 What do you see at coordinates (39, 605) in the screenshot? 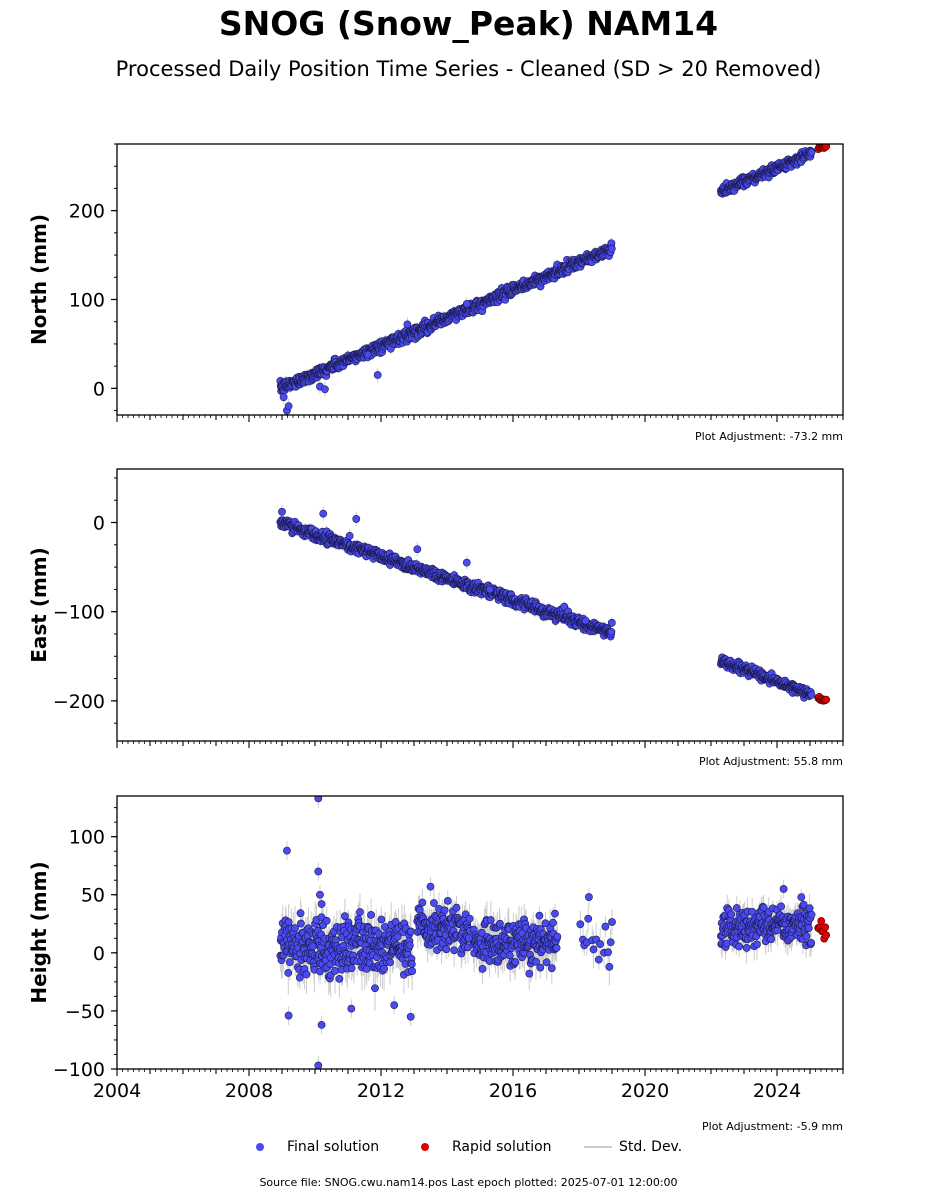
I see `y-axis-label: East (mm)` at bounding box center [39, 605].